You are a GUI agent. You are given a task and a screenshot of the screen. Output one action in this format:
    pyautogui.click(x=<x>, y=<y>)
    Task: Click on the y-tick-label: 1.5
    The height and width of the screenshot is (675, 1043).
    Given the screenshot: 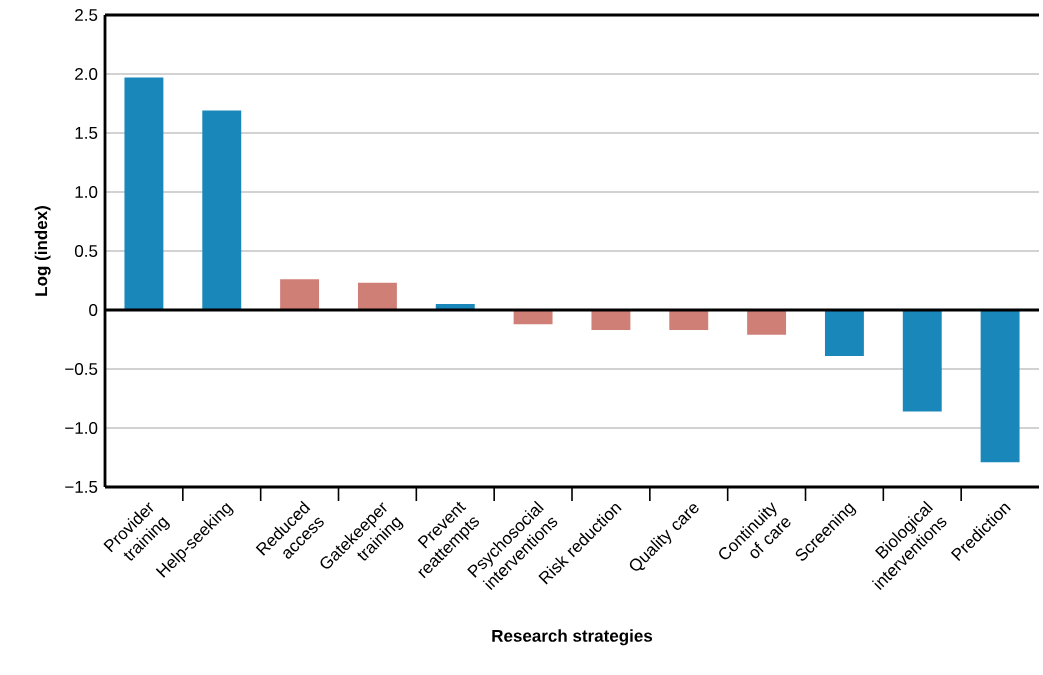 What is the action you would take?
    pyautogui.click(x=86, y=133)
    